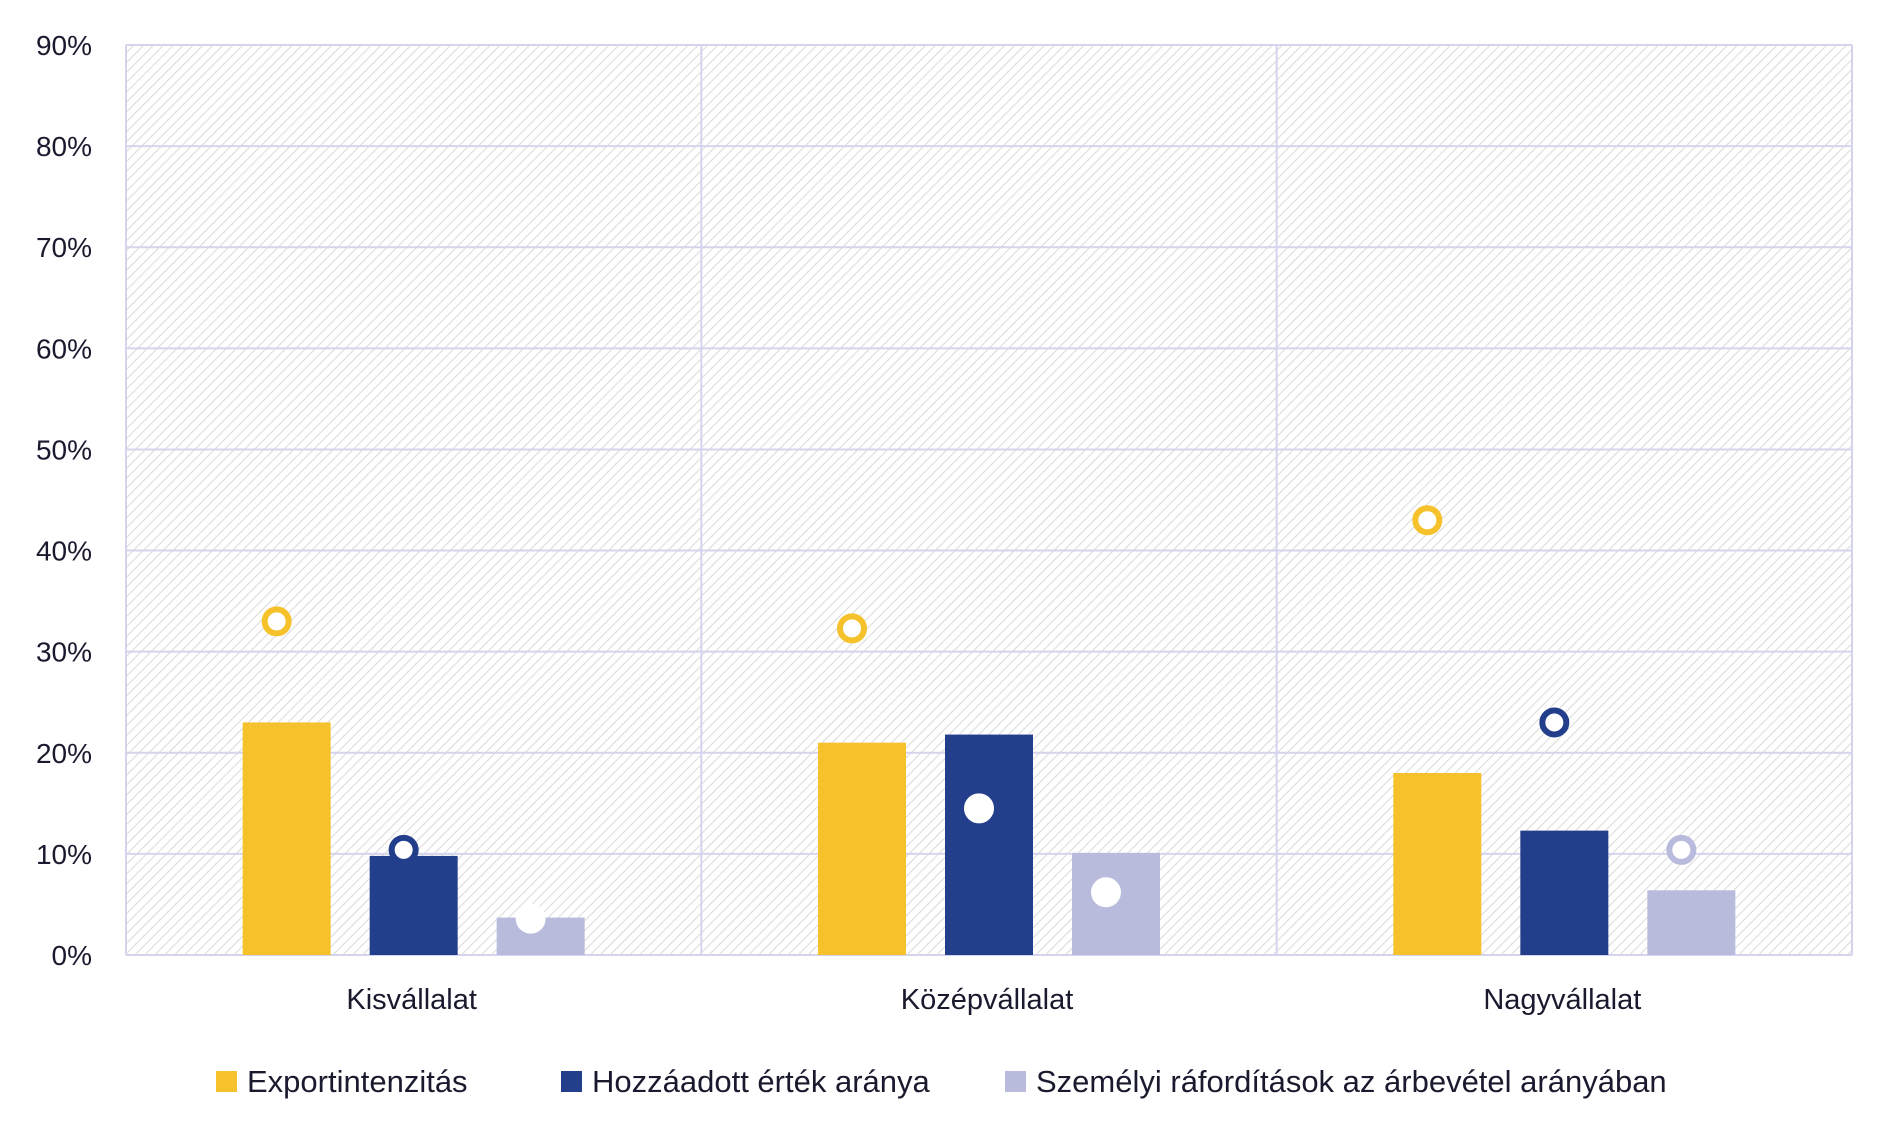 Image resolution: width=1886 pixels, height=1135 pixels. Describe the element at coordinates (987, 1000) in the screenshot. I see `category-label: Középvállalat` at that location.